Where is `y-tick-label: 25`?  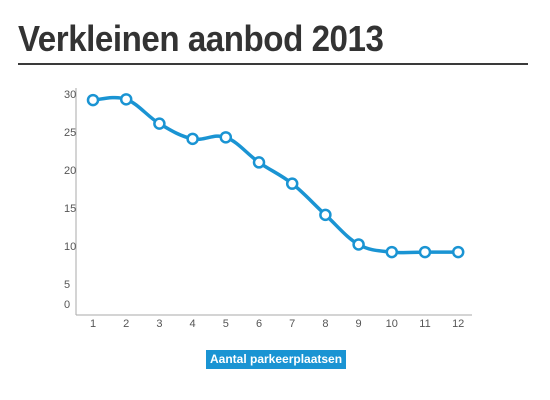
y-tick-label: 25 is located at coordinates (70, 133).